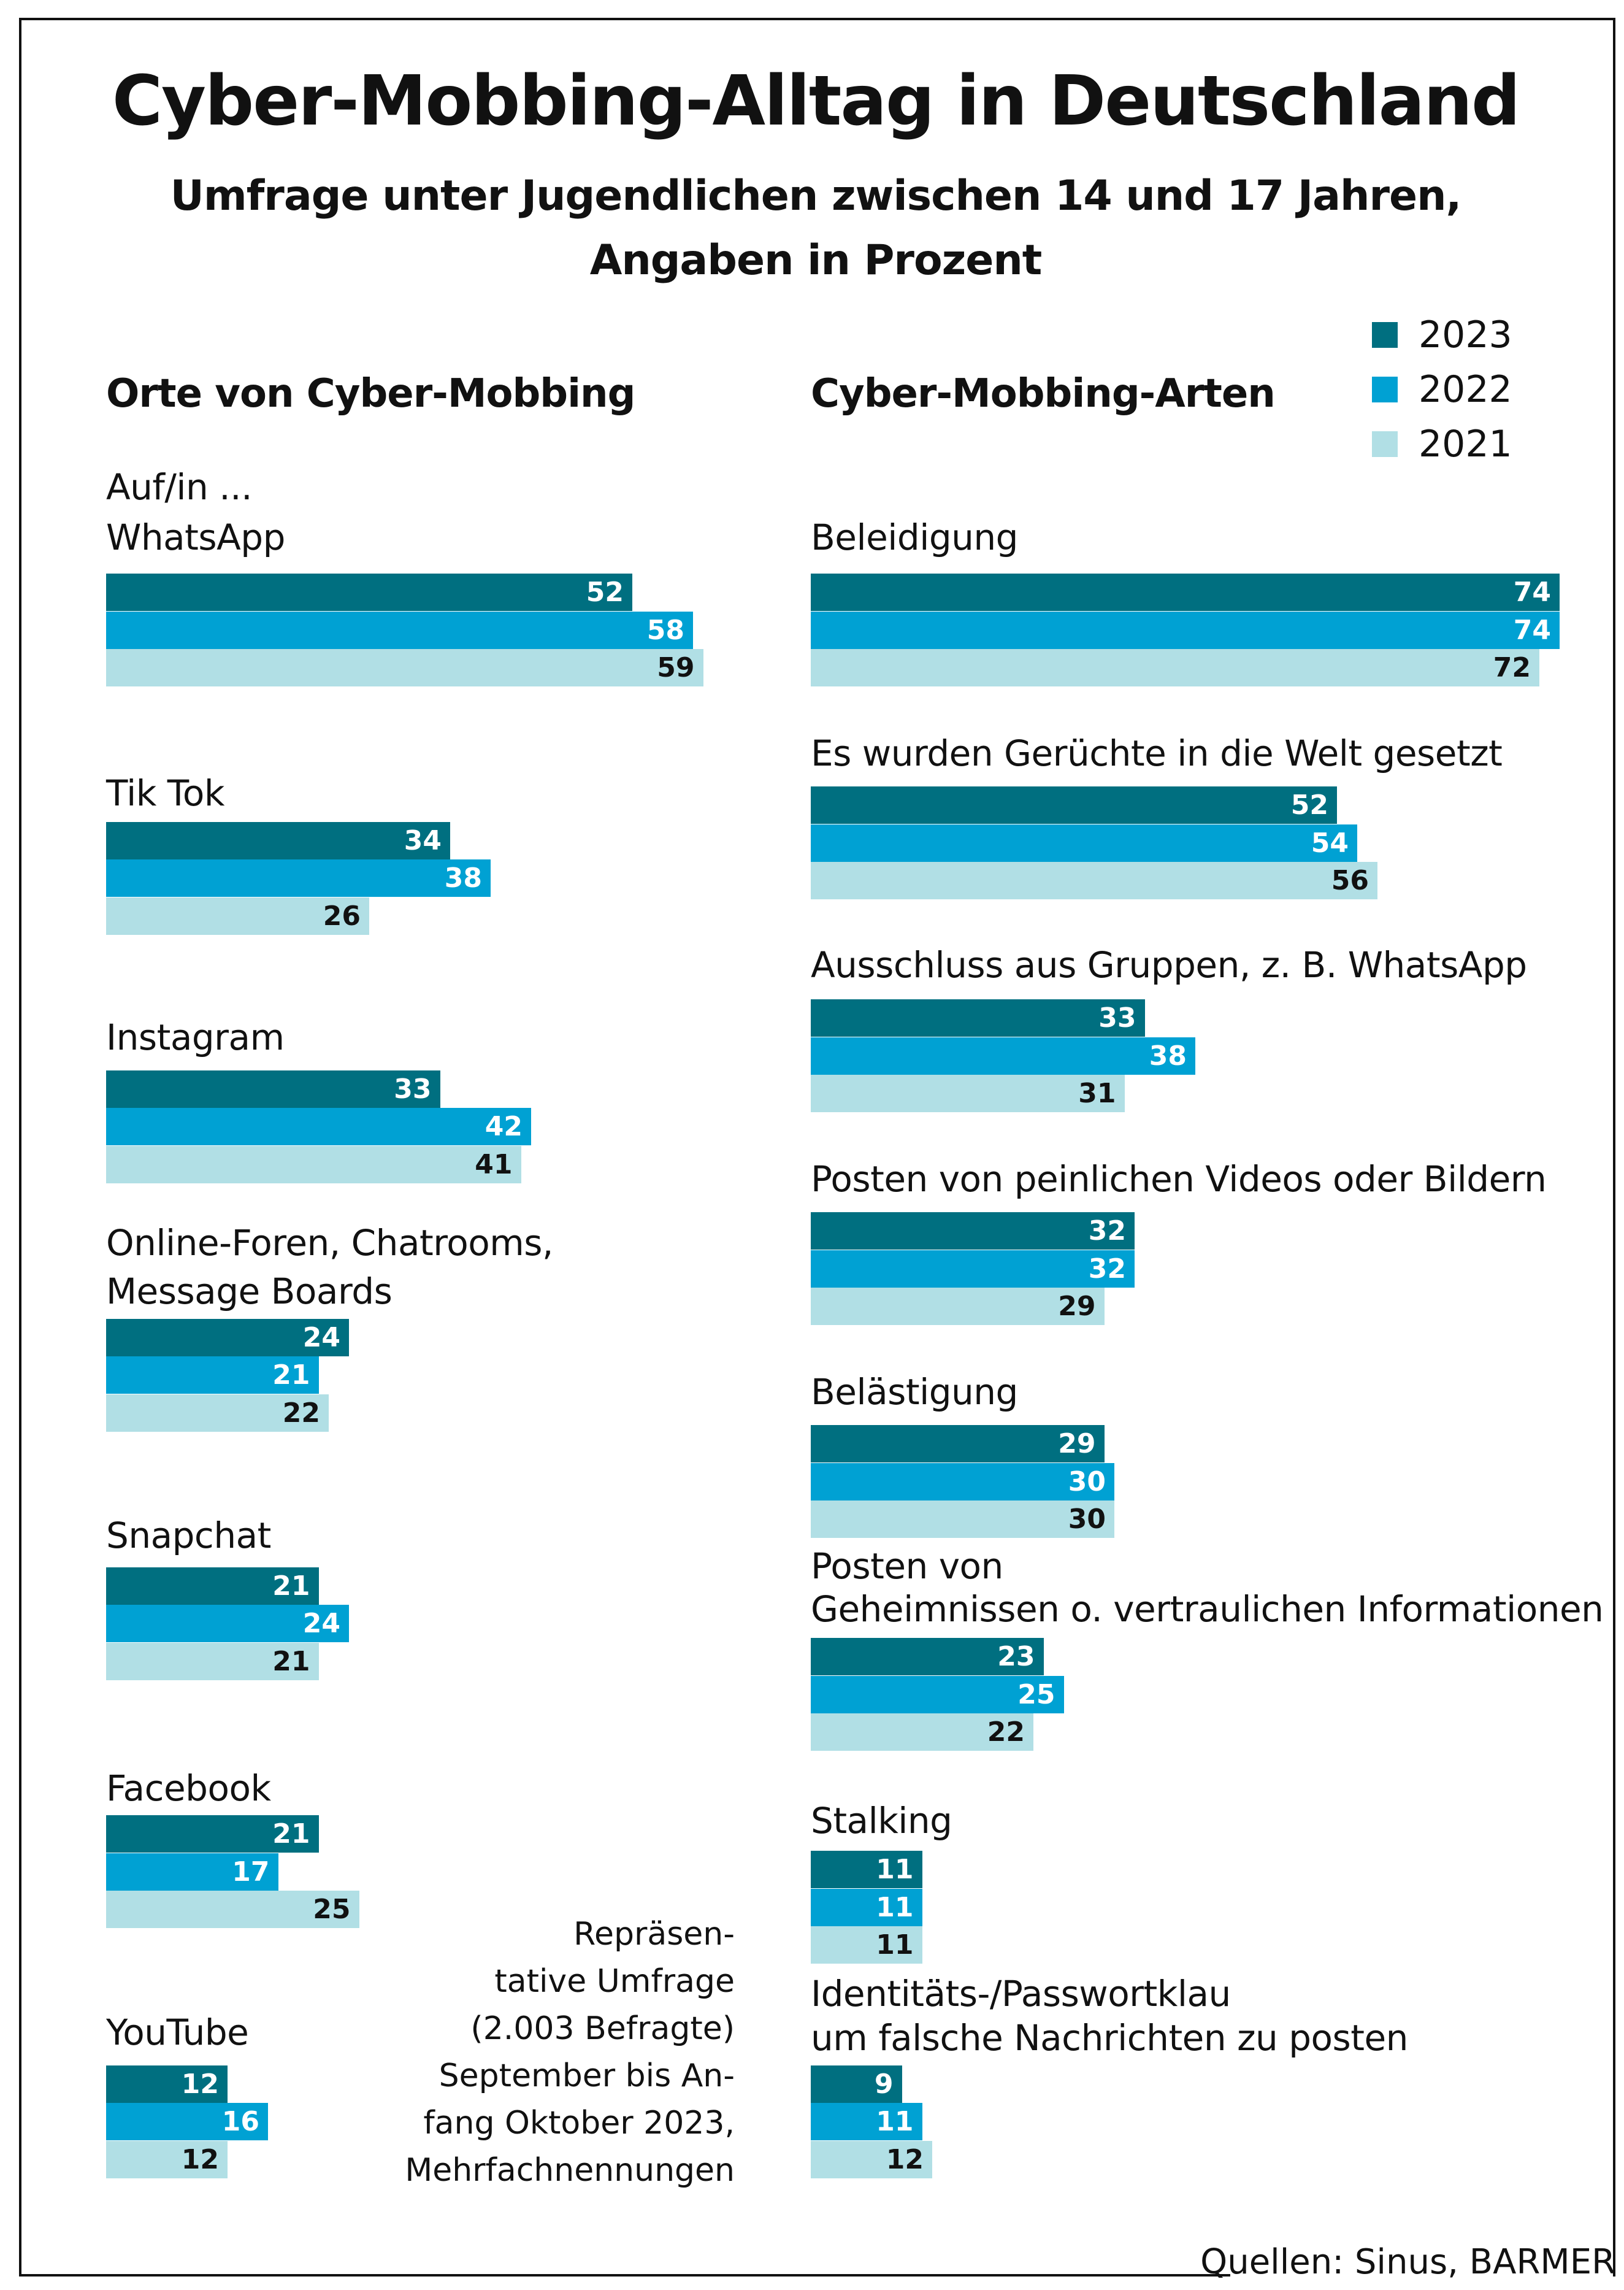 This screenshot has width=1624, height=2290. I want to click on bar-2023: 32, so click(973, 1231).